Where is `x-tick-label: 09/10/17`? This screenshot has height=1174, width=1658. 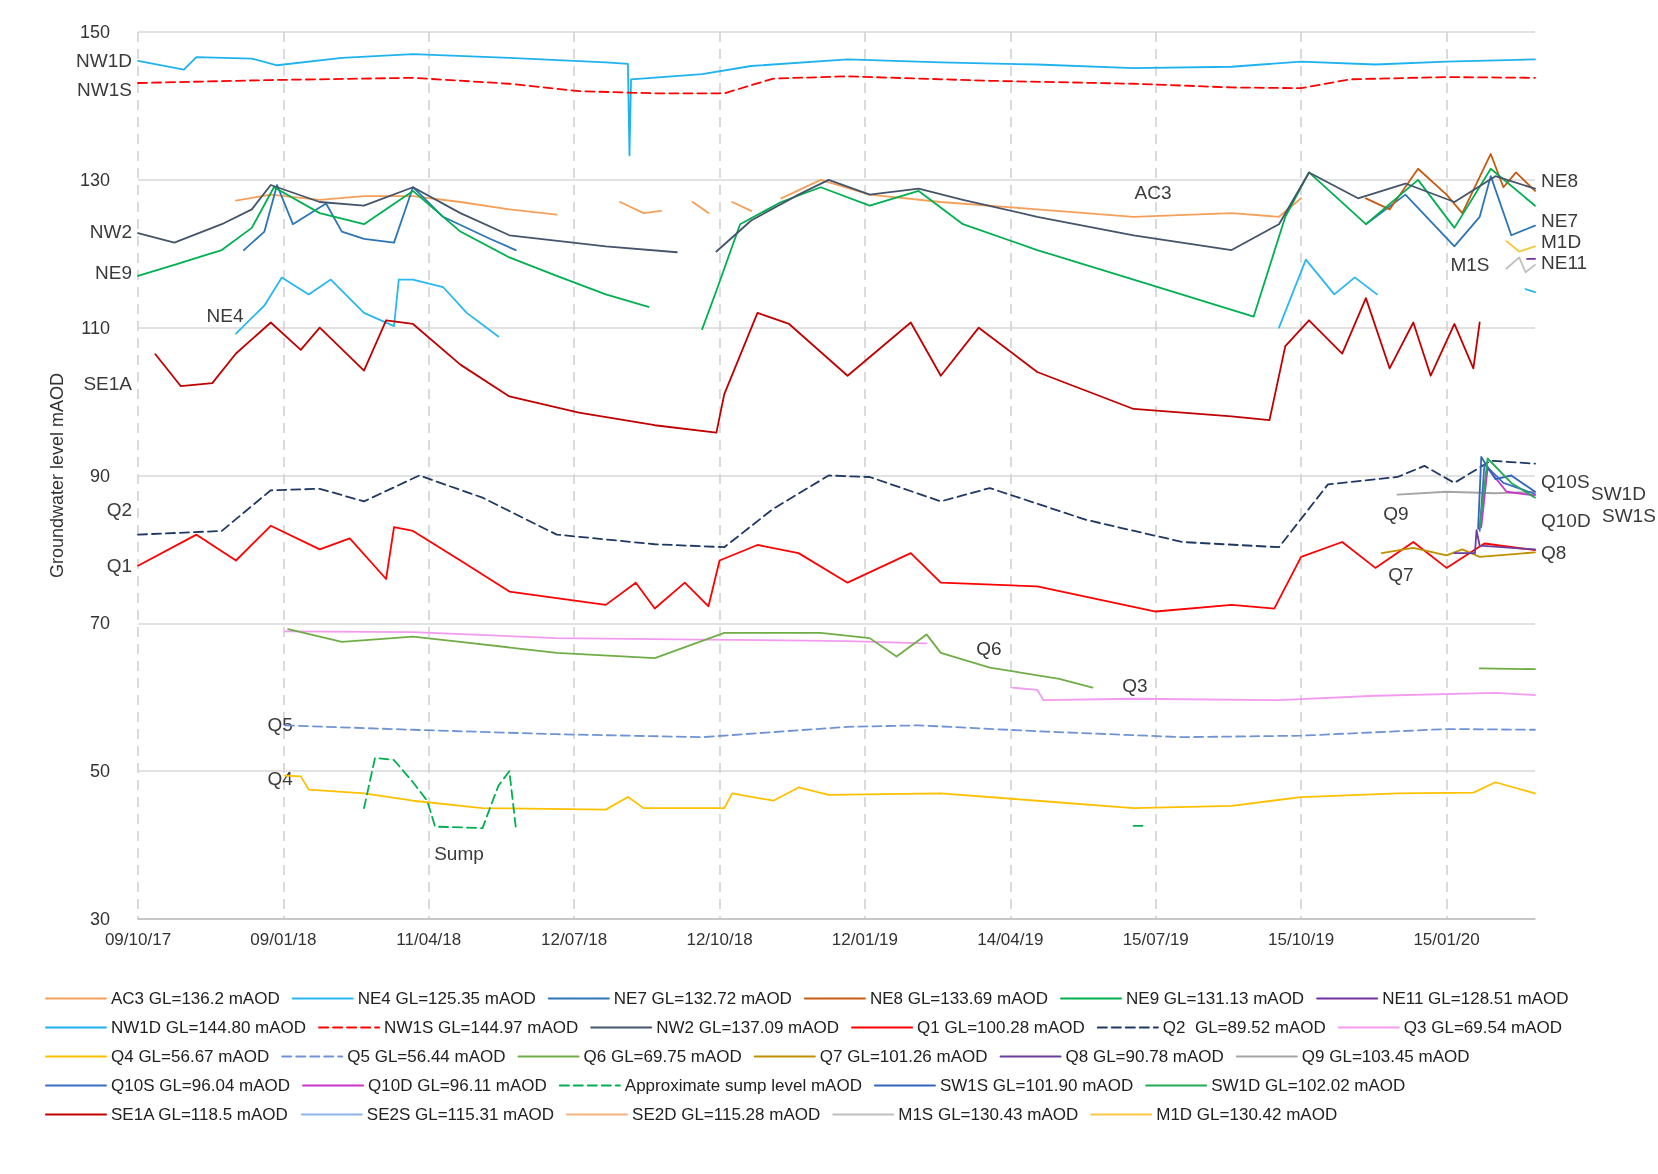 x-tick-label: 09/10/17 is located at coordinates (138, 939).